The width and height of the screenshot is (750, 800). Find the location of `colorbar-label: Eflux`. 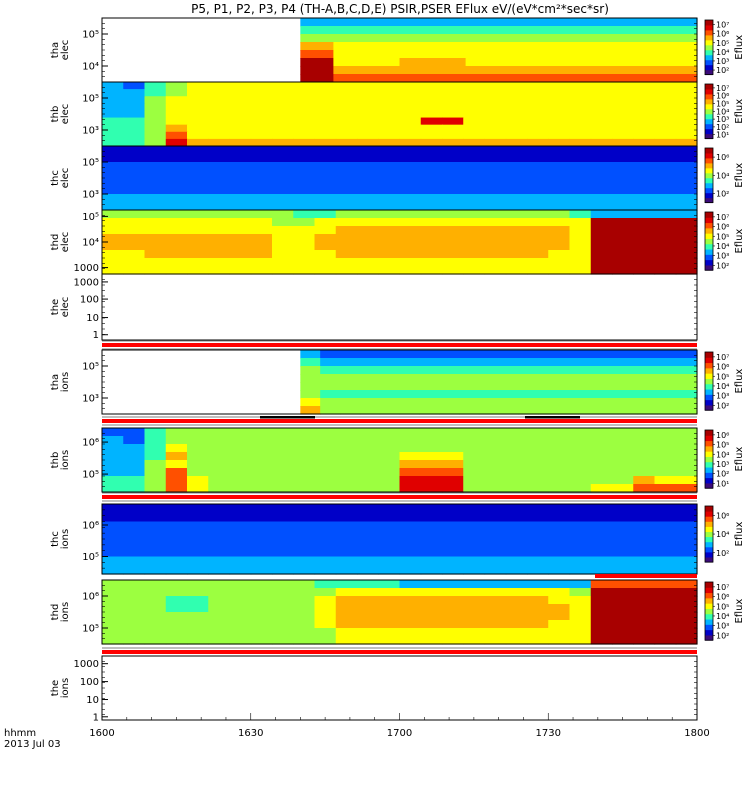

colorbar-label: Eflux is located at coordinates (739, 241).